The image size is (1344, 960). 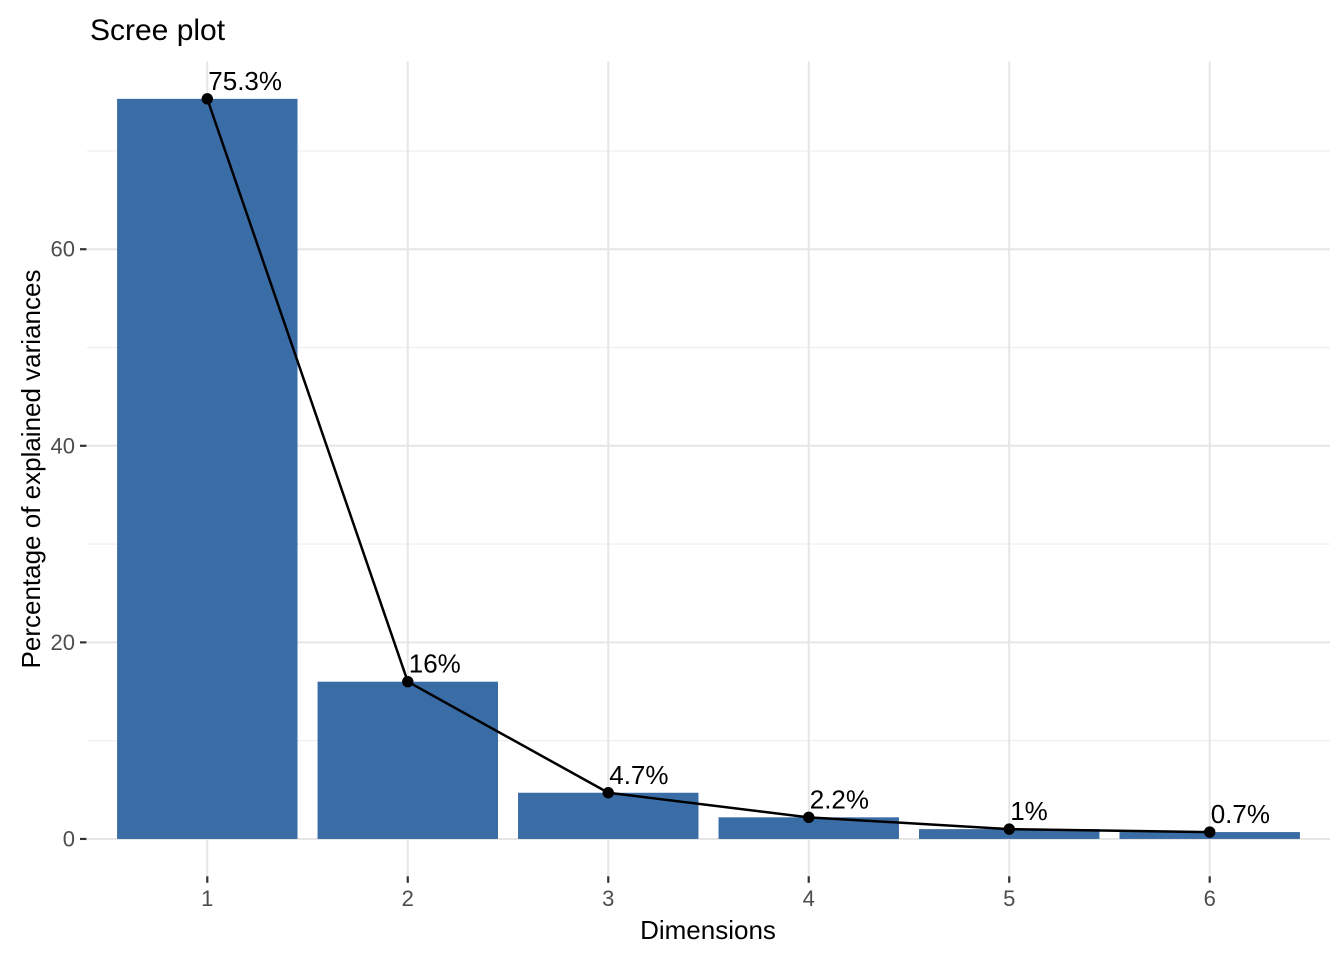 What do you see at coordinates (809, 898) in the screenshot?
I see `x-tick-label: 4` at bounding box center [809, 898].